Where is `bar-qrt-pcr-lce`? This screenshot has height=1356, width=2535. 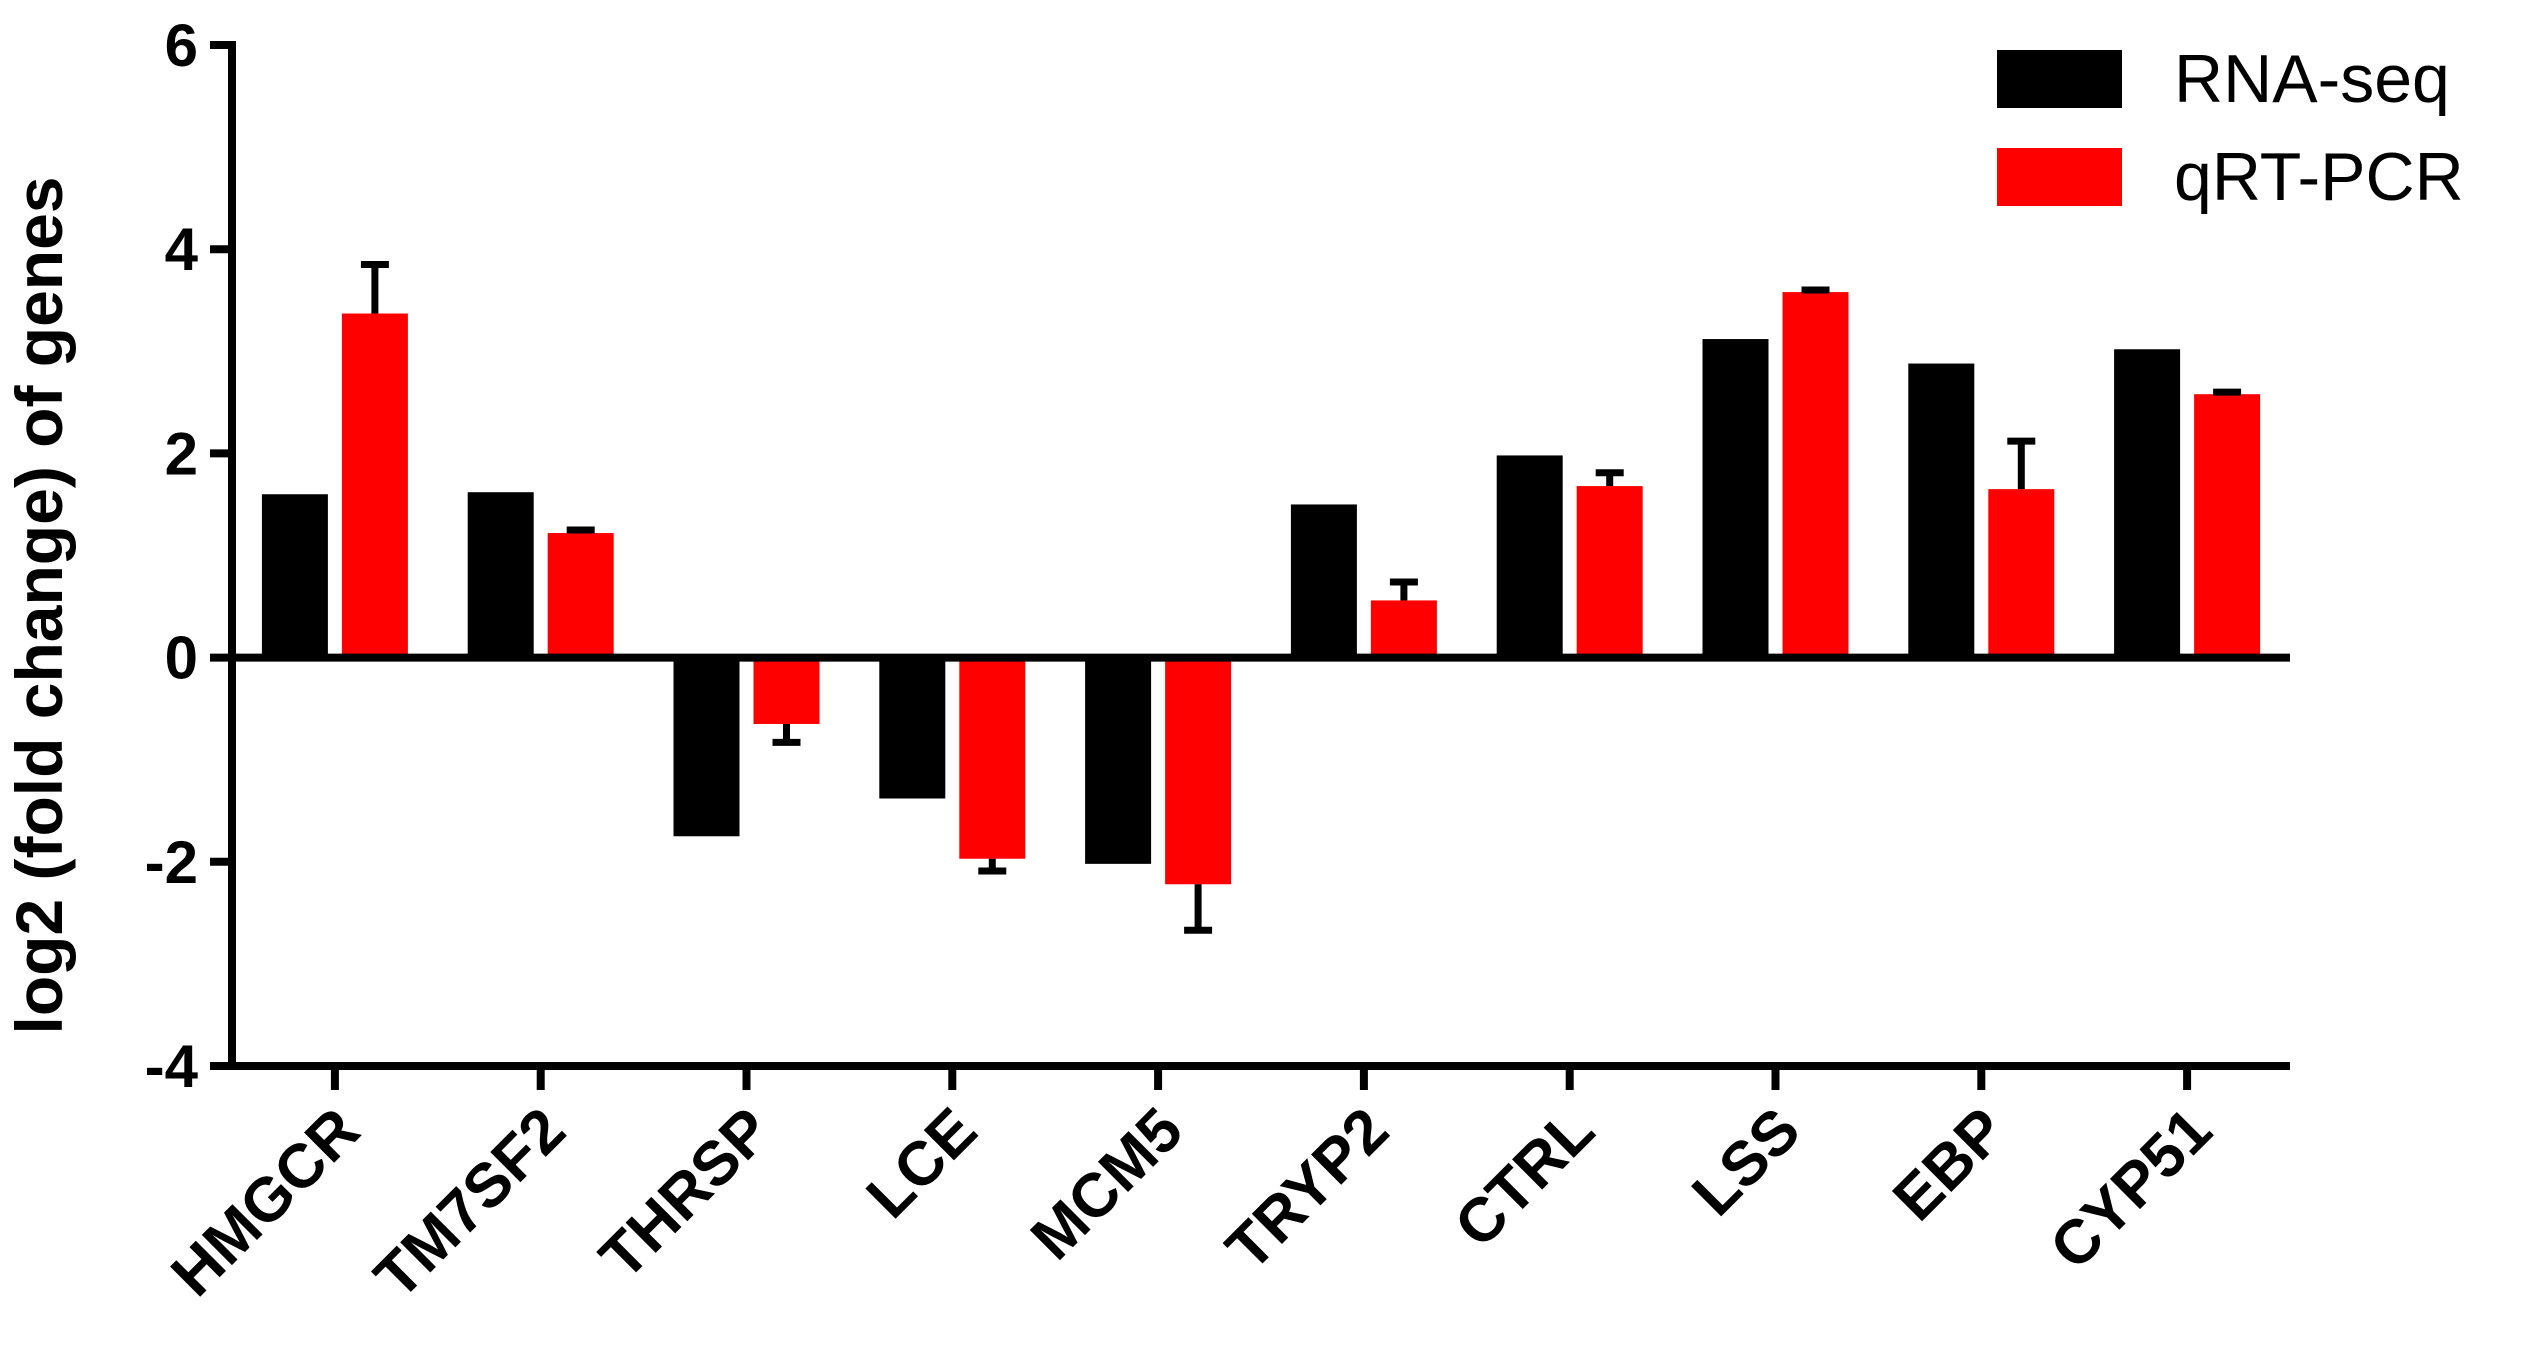 bar-qrt-pcr-lce is located at coordinates (992, 758).